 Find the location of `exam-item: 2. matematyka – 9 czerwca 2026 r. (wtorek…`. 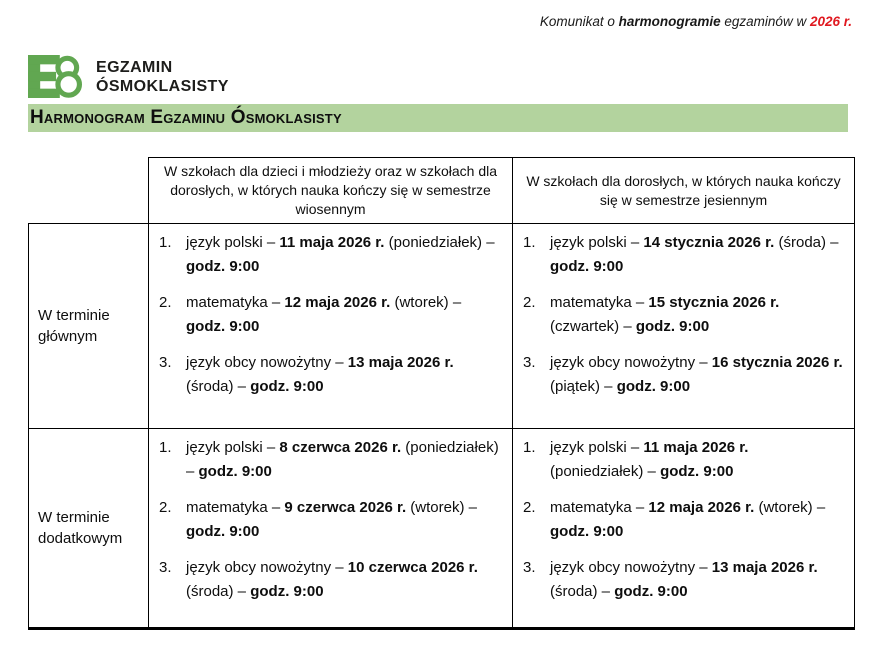

exam-item: 2. matematyka – 9 czerwca 2026 r. (wtorek… is located at coordinates (330, 520).